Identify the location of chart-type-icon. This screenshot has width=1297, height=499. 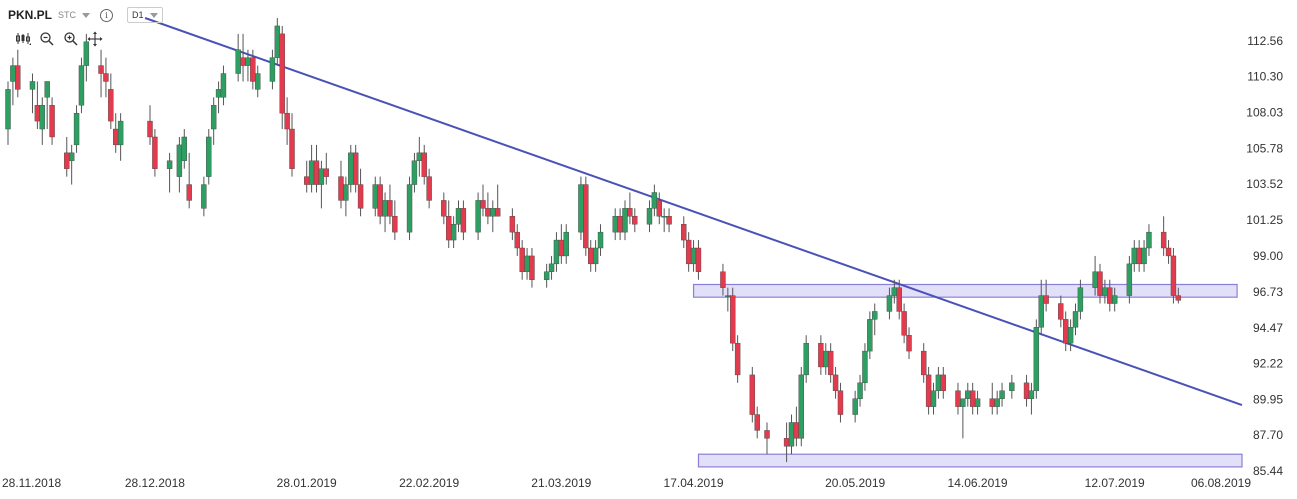
(23, 39).